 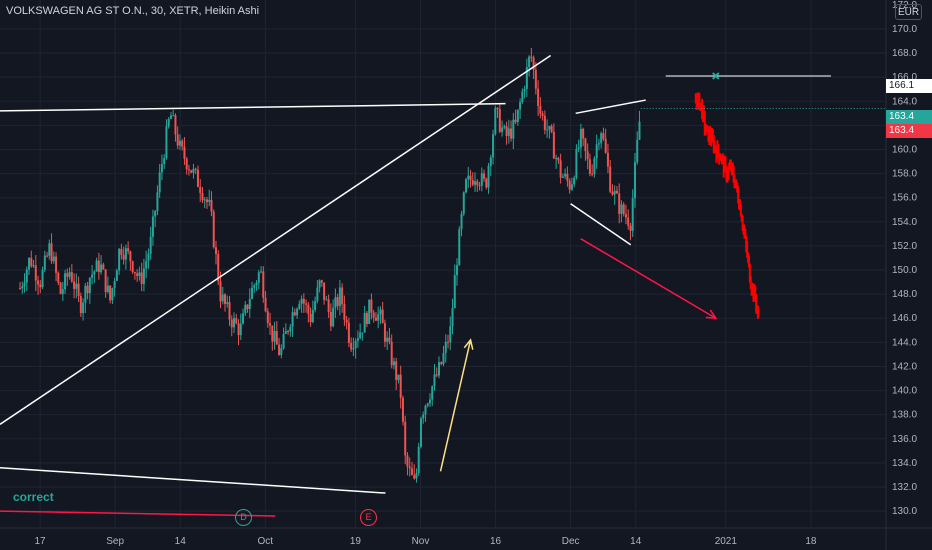 What do you see at coordinates (455, 405) in the screenshot?
I see `up-arrow` at bounding box center [455, 405].